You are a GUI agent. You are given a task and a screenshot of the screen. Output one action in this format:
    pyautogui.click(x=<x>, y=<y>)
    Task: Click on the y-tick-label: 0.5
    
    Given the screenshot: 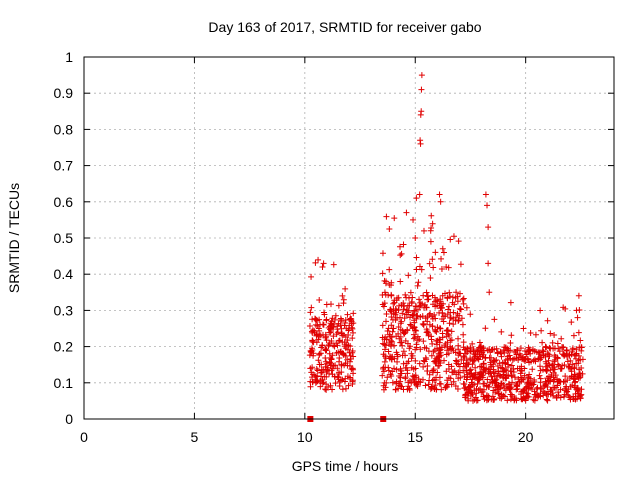 What is the action you would take?
    pyautogui.click(x=64, y=238)
    